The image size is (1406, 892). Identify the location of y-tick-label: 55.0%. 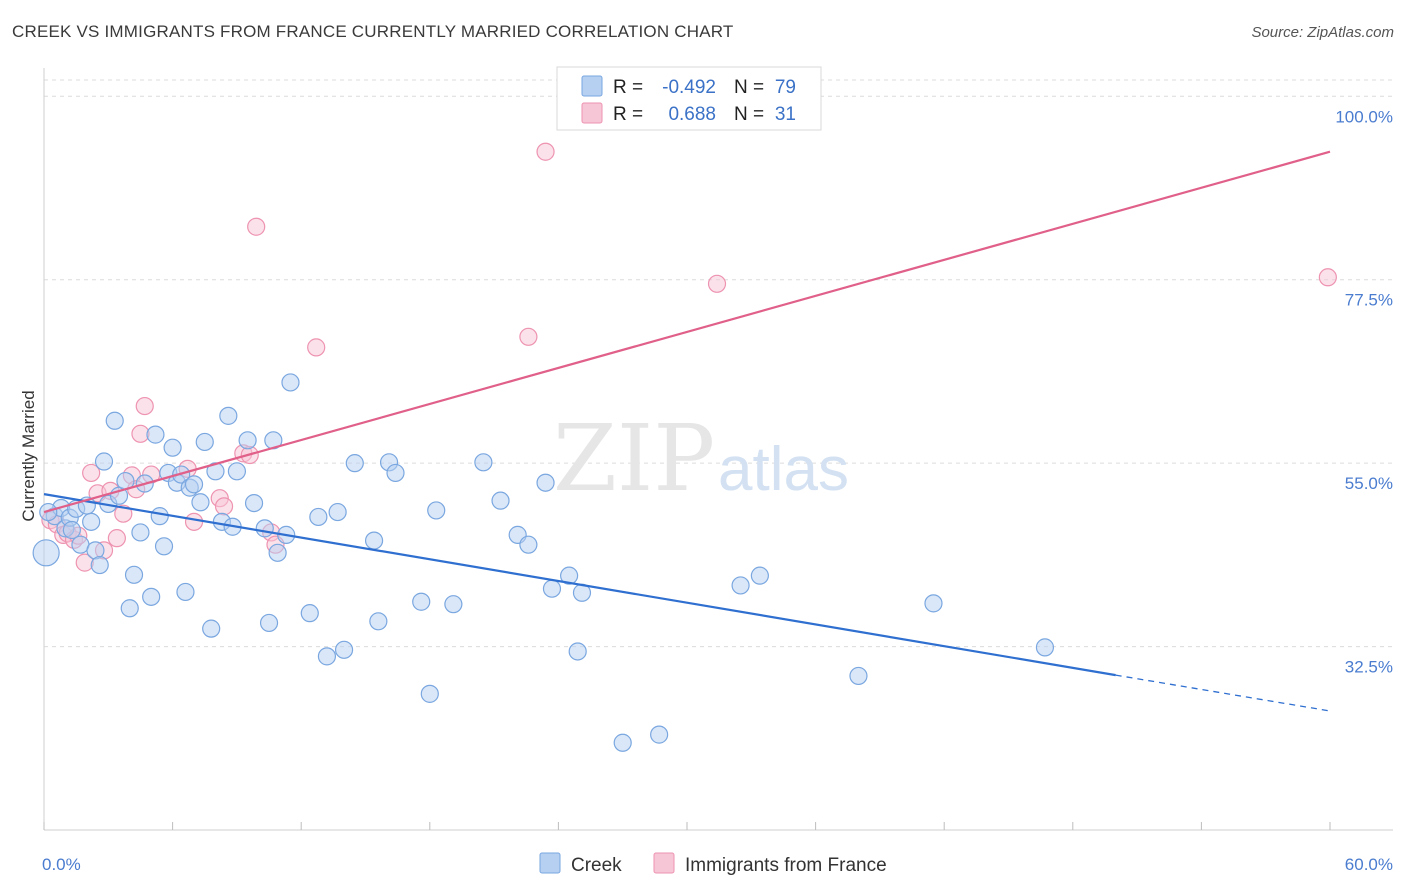
(1369, 483).